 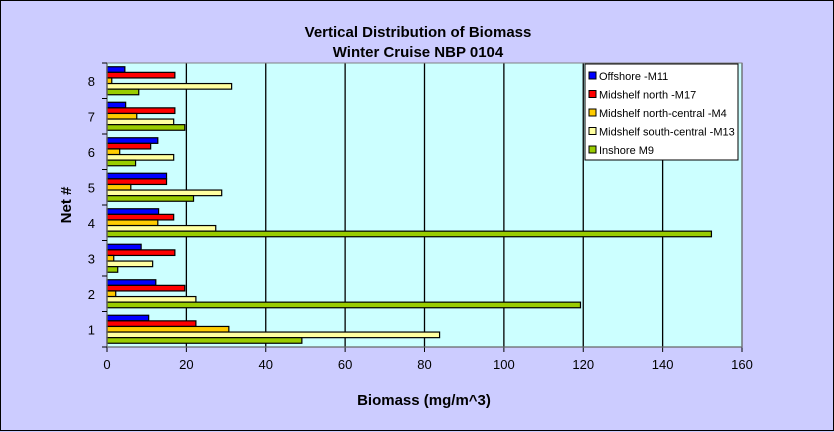 I want to click on y-tick-label: 2, so click(x=91, y=294).